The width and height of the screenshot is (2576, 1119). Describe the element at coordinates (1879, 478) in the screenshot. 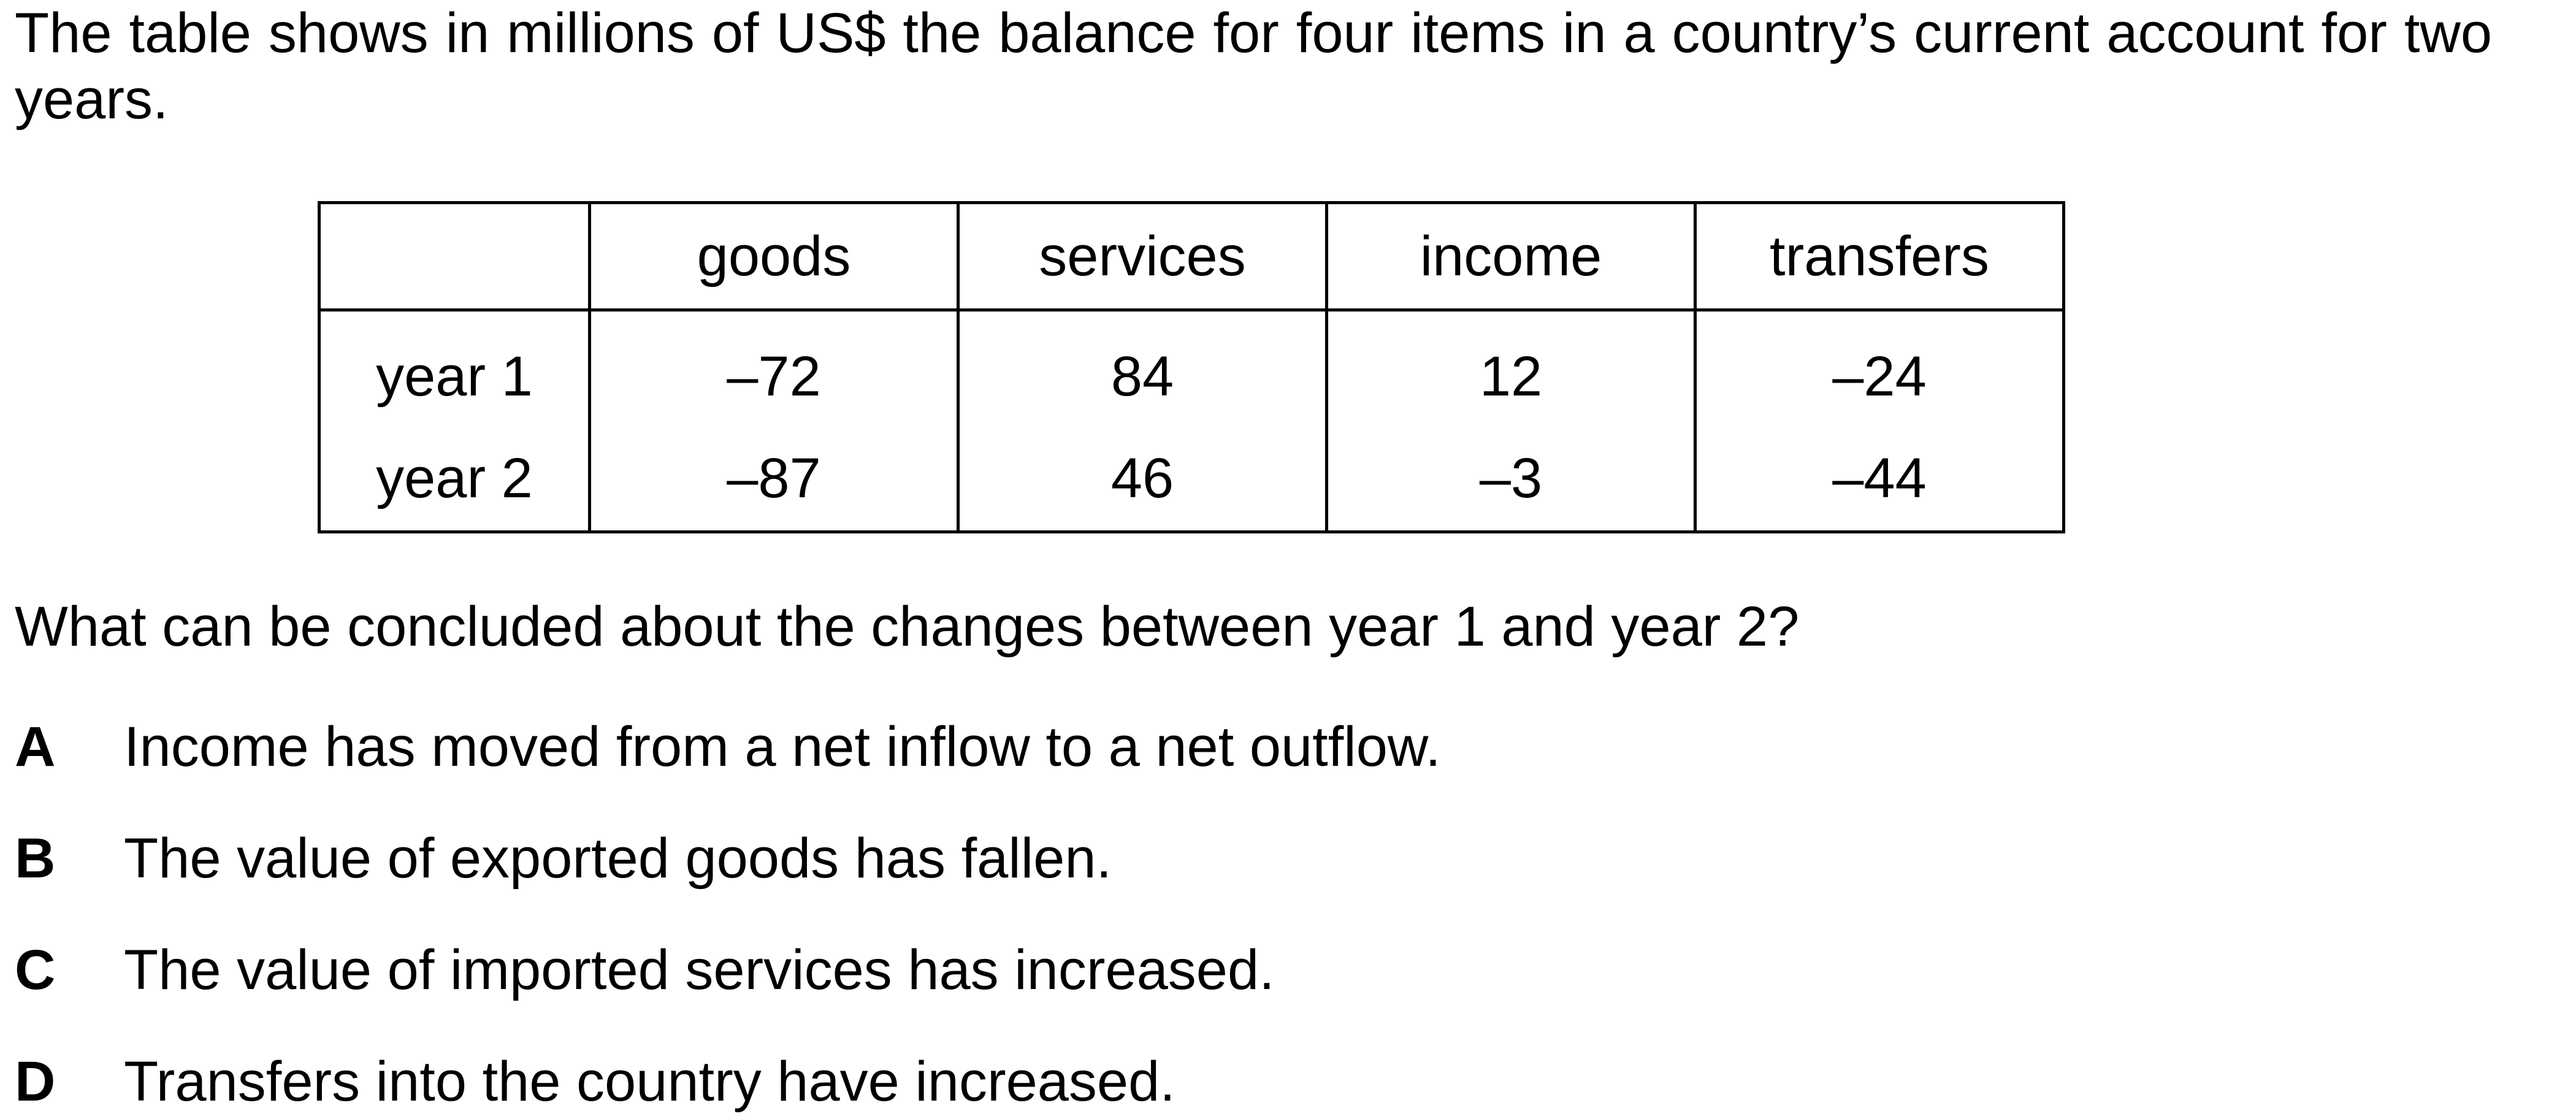

I see `cell-text: –44` at that location.